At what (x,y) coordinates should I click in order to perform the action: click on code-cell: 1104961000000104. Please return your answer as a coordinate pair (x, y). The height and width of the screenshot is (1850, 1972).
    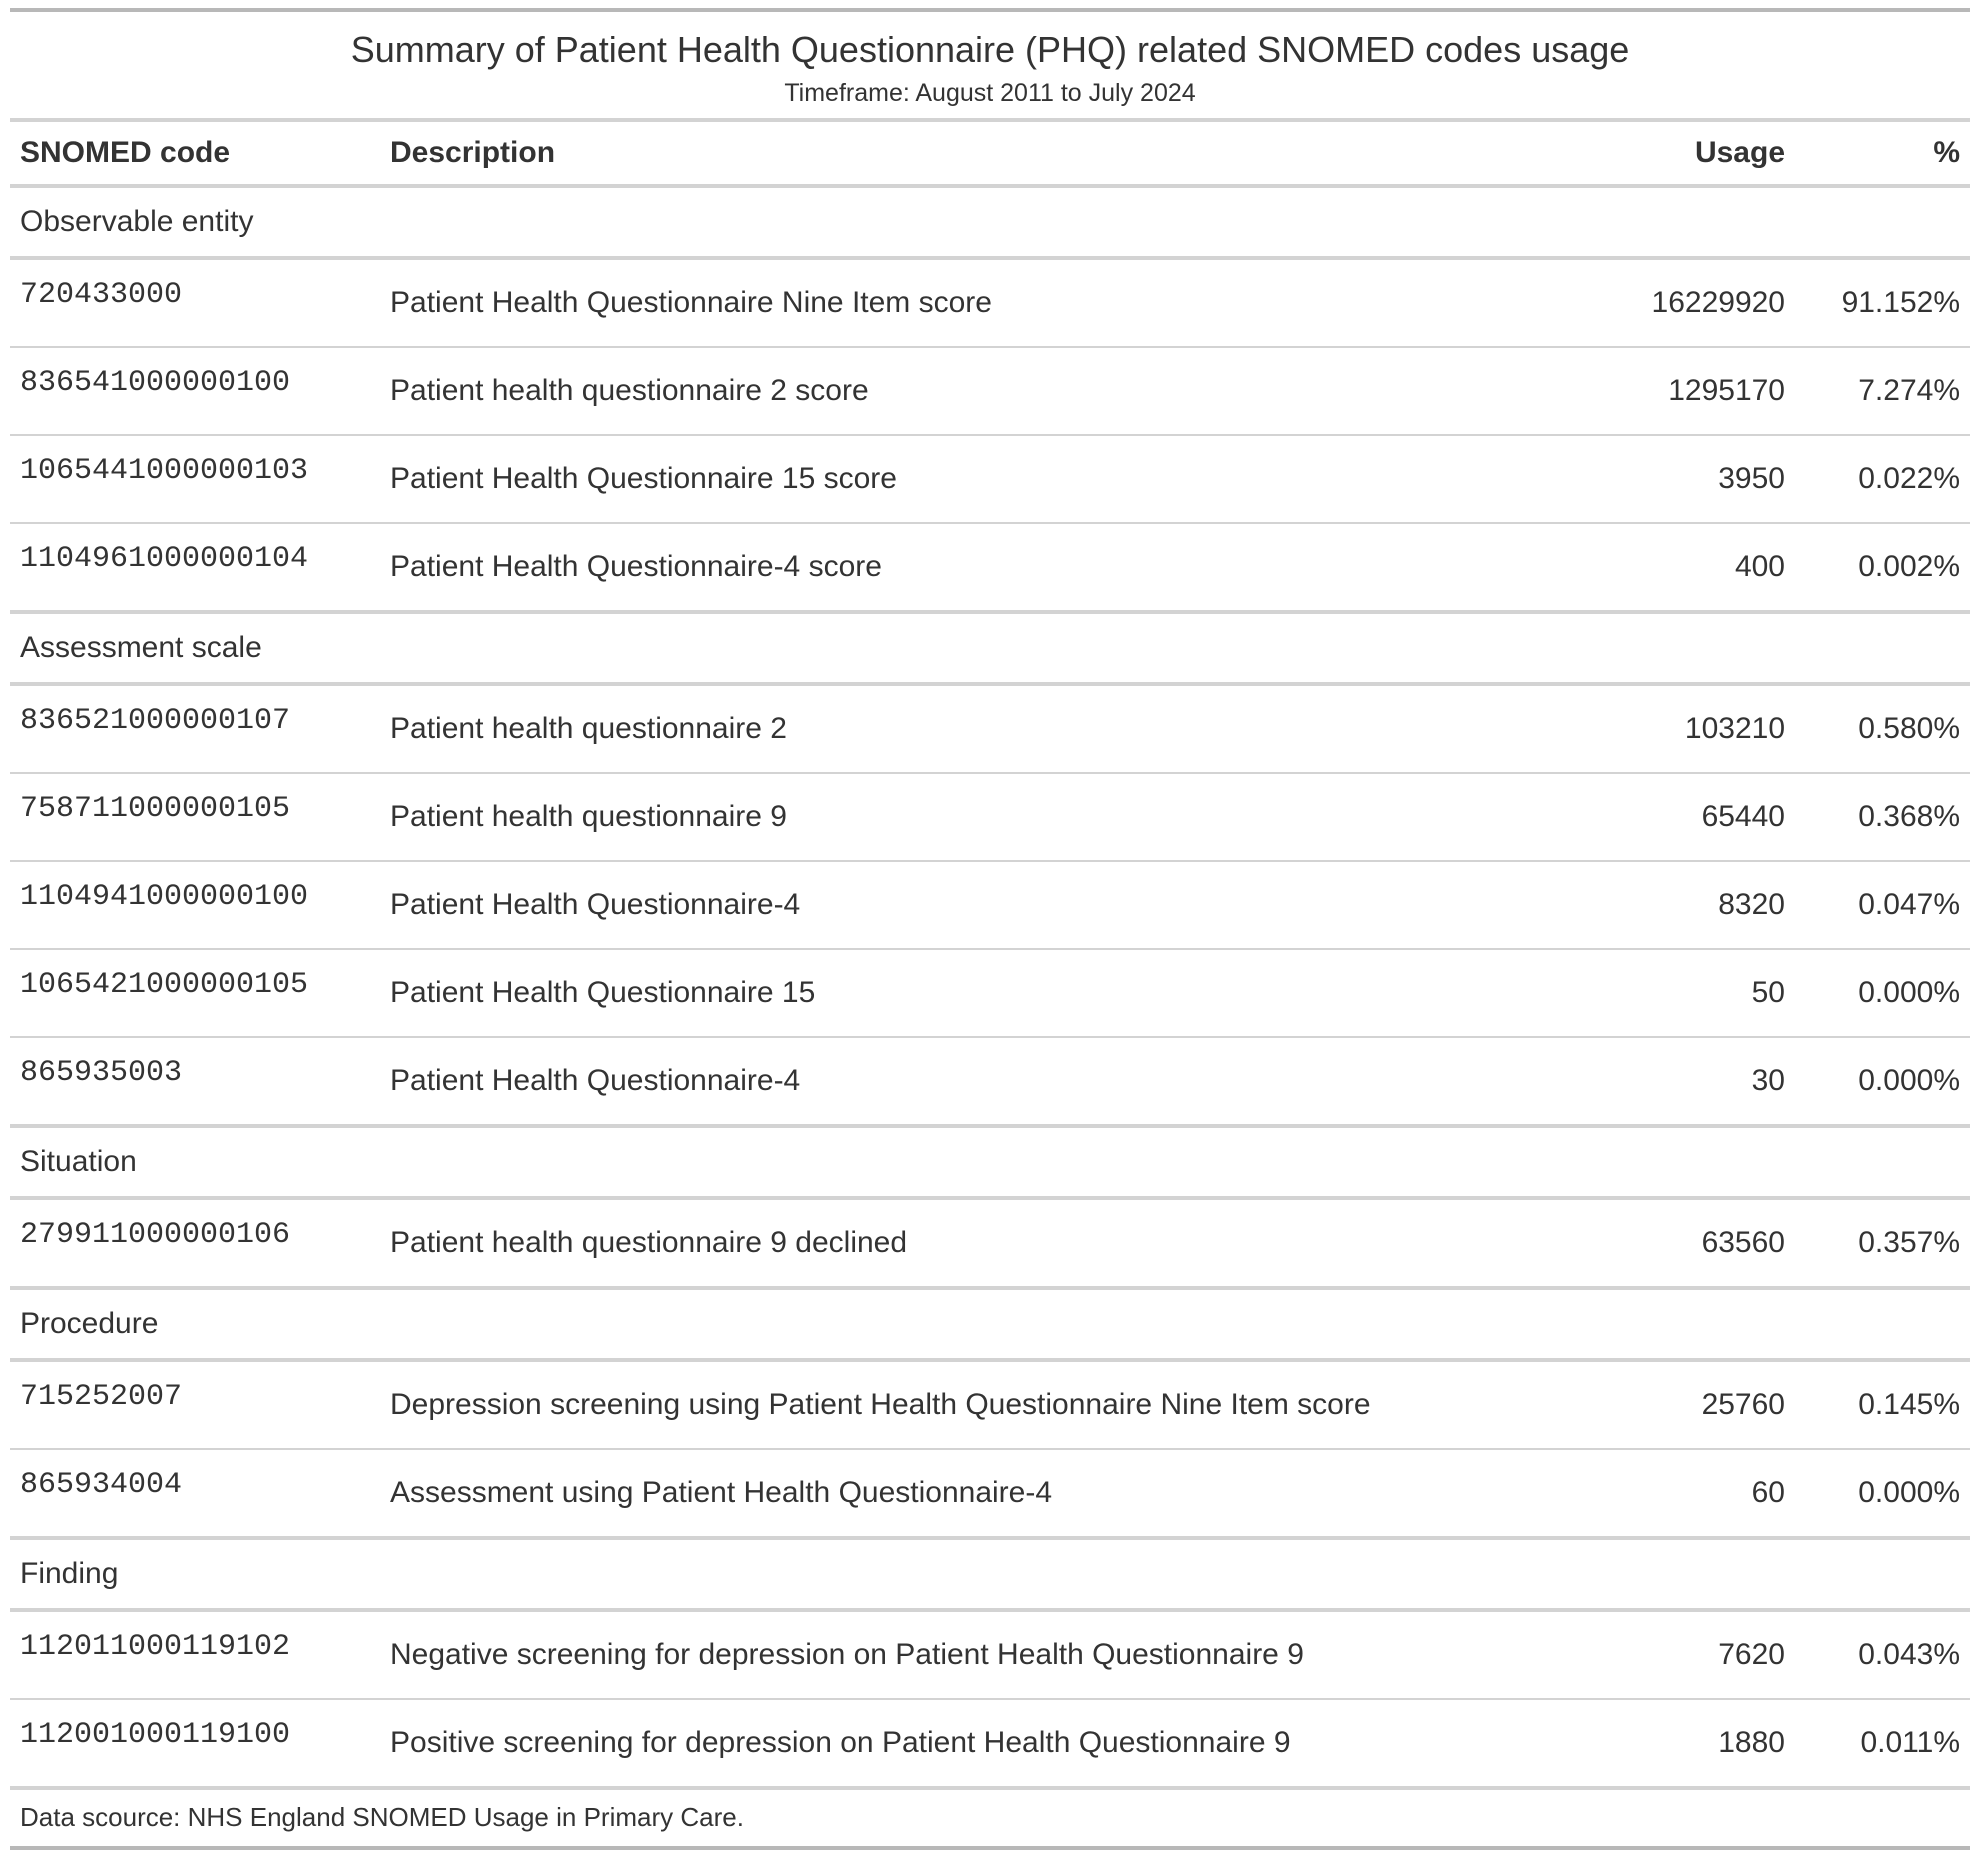
    Looking at the image, I should click on (195, 568).